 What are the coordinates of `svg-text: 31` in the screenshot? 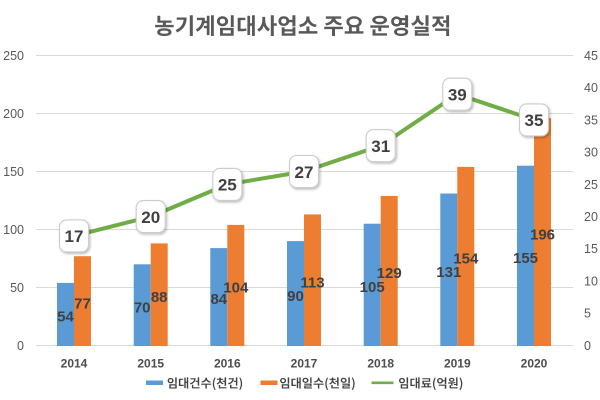 It's located at (380, 146).